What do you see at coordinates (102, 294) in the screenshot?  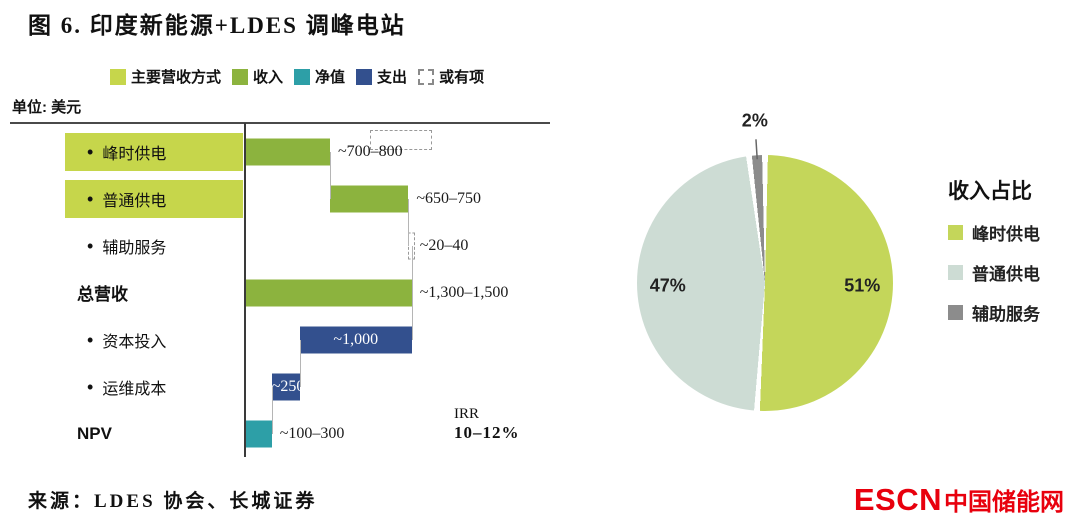 I see `row-label-text: 总营收` at bounding box center [102, 294].